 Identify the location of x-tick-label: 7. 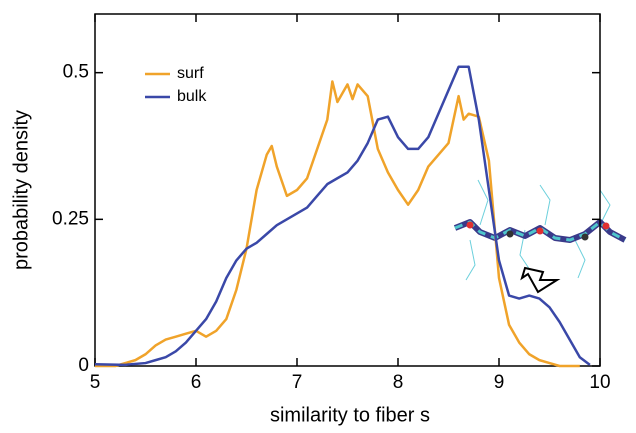
(297, 382).